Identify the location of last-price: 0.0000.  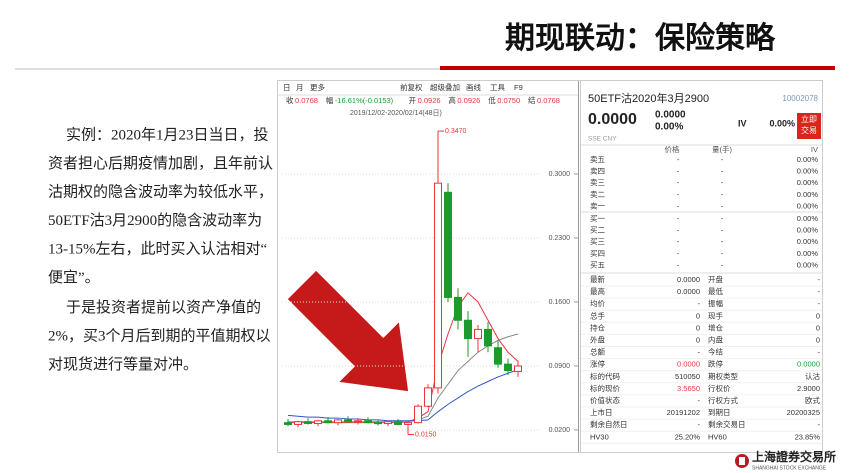
(612, 119).